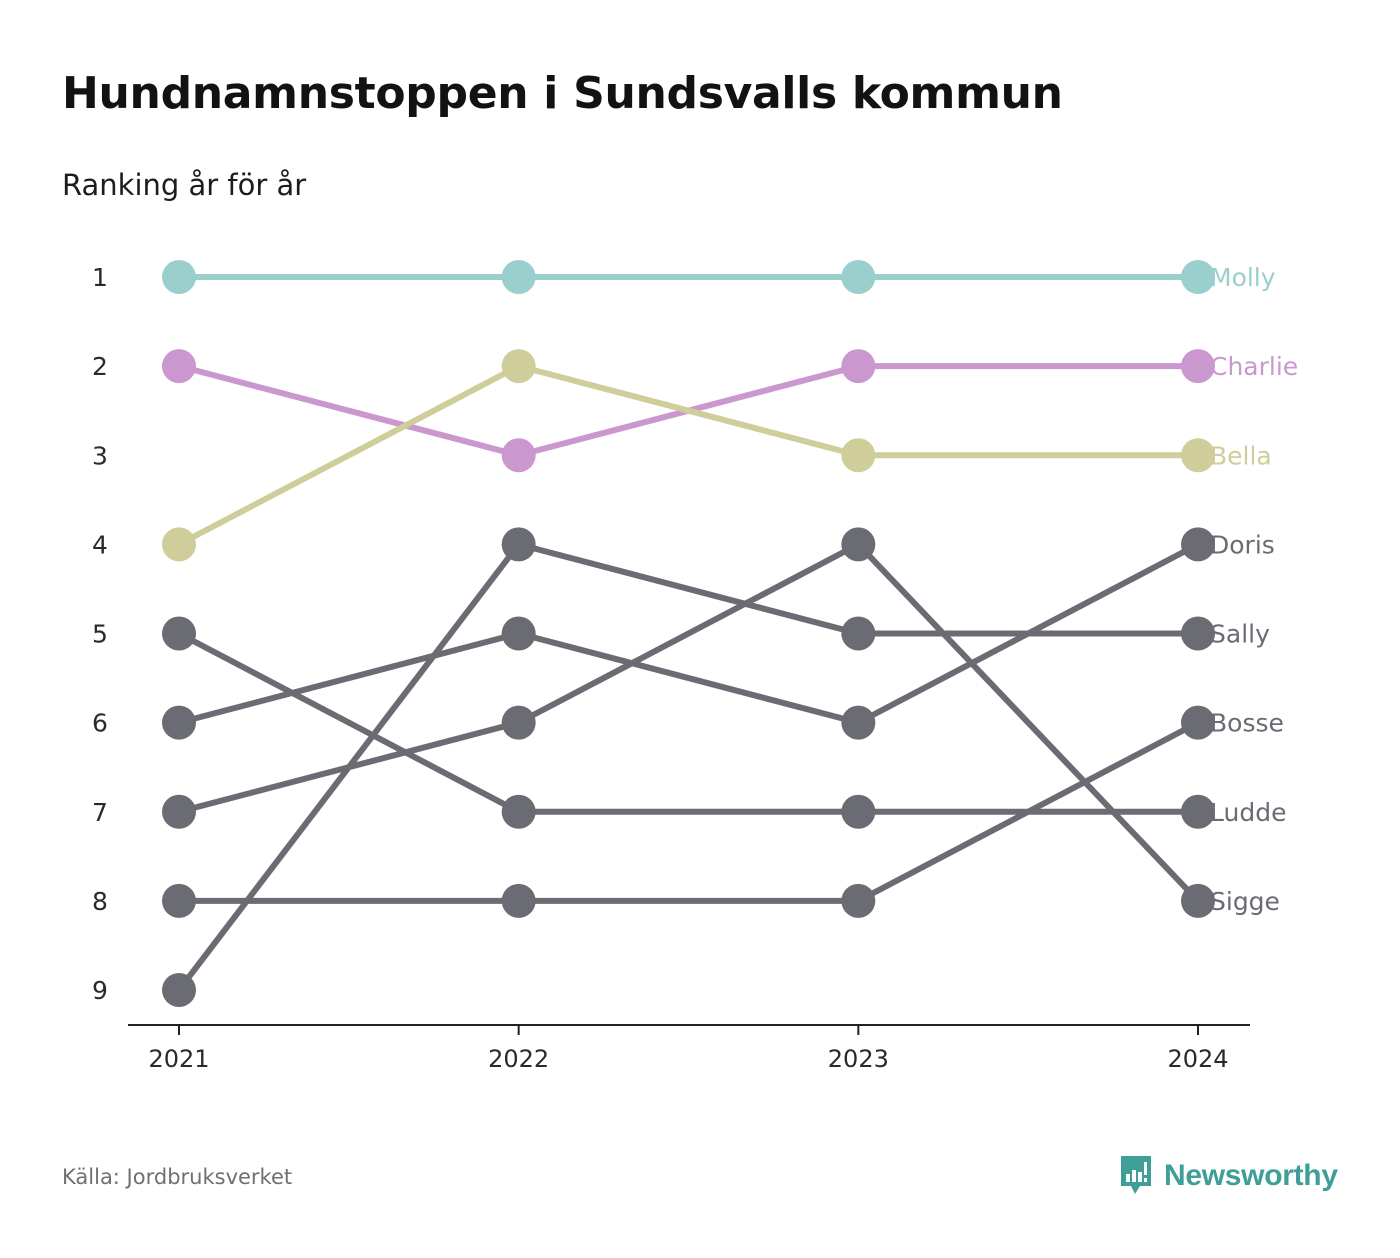  I want to click on data-point-molly-2023, so click(858, 277).